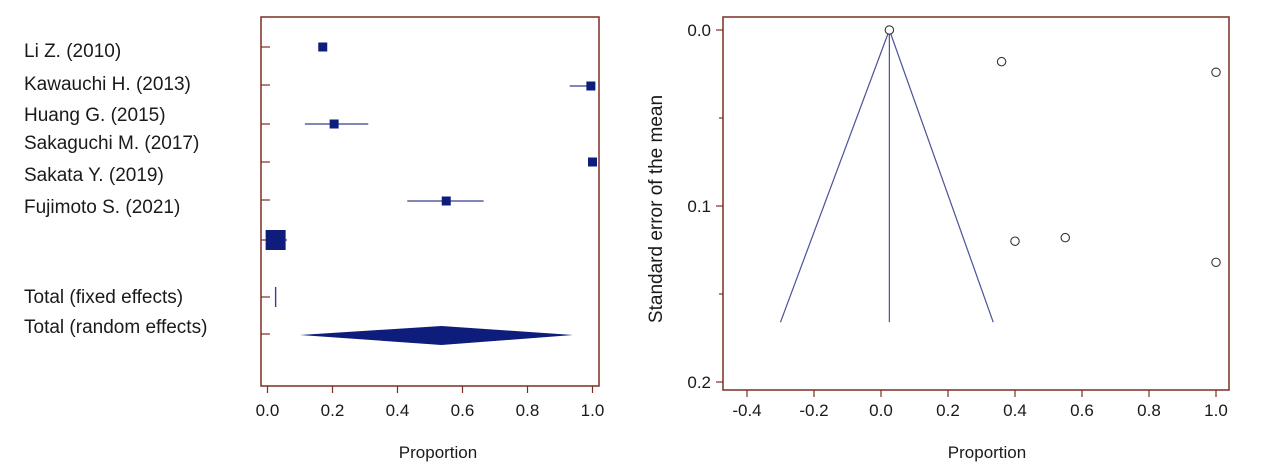 The image size is (1263, 469). I want to click on funnel-x-tick-label: 0.0, so click(881, 410).